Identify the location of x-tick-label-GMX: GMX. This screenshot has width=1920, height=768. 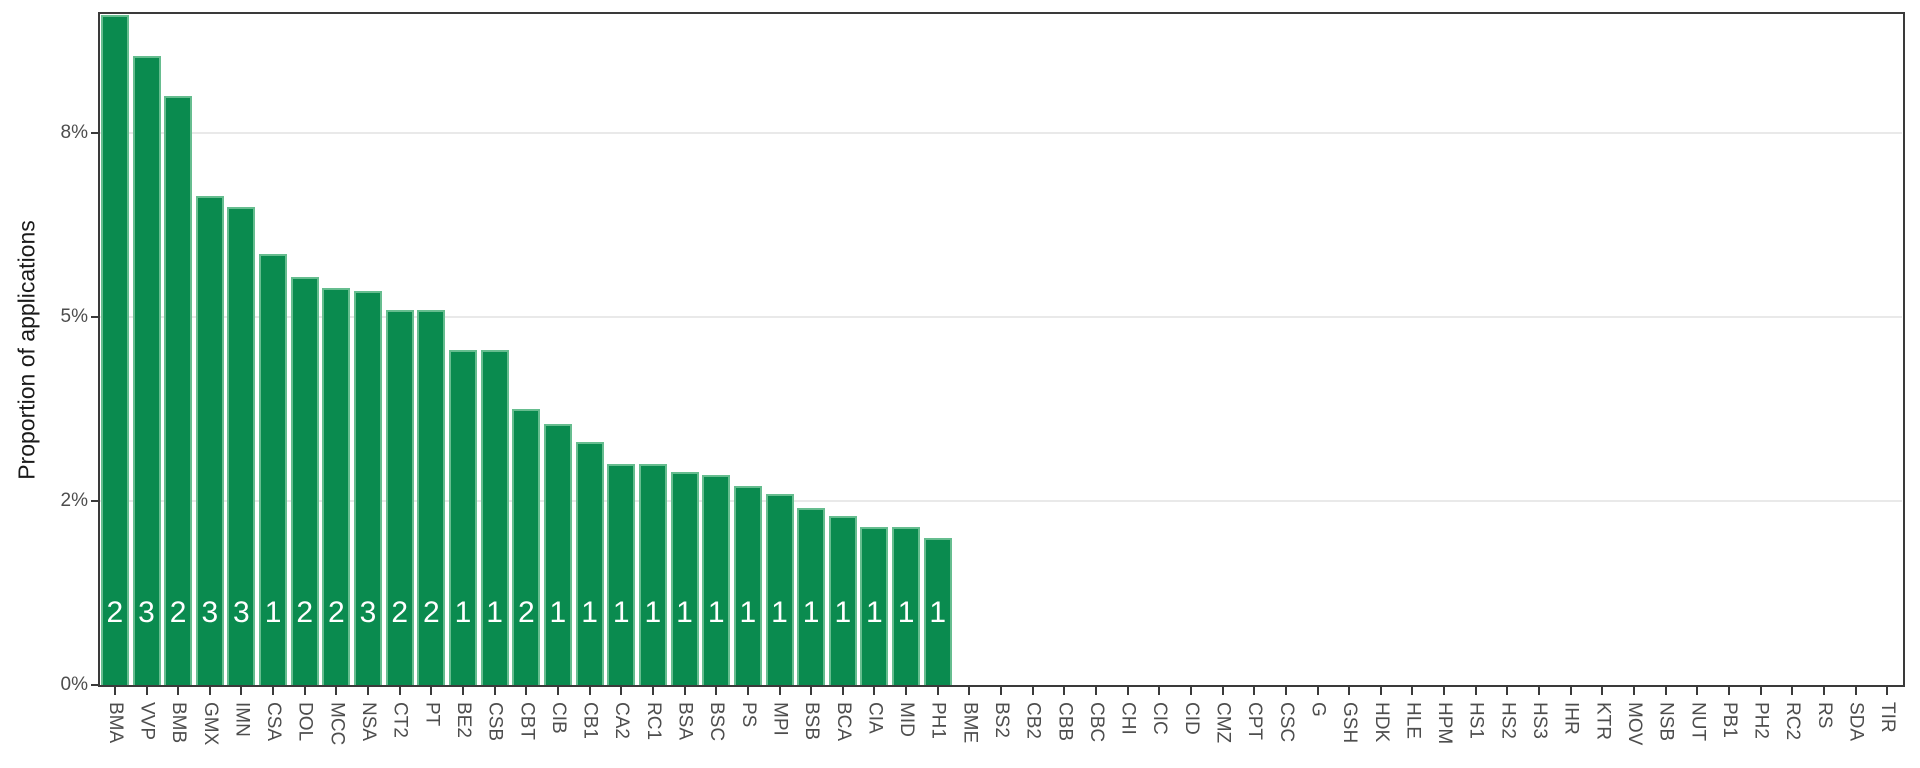
(210, 724).